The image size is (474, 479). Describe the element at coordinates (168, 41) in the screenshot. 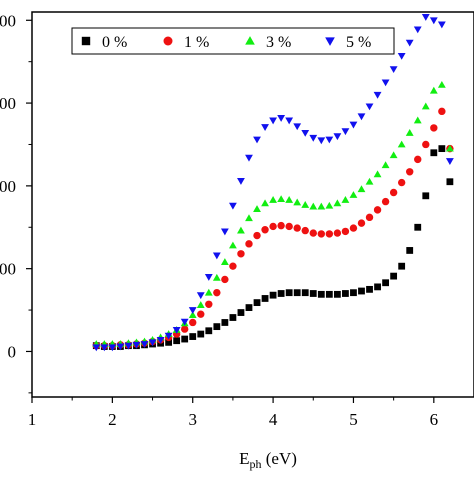

I see `legend-marker` at that location.